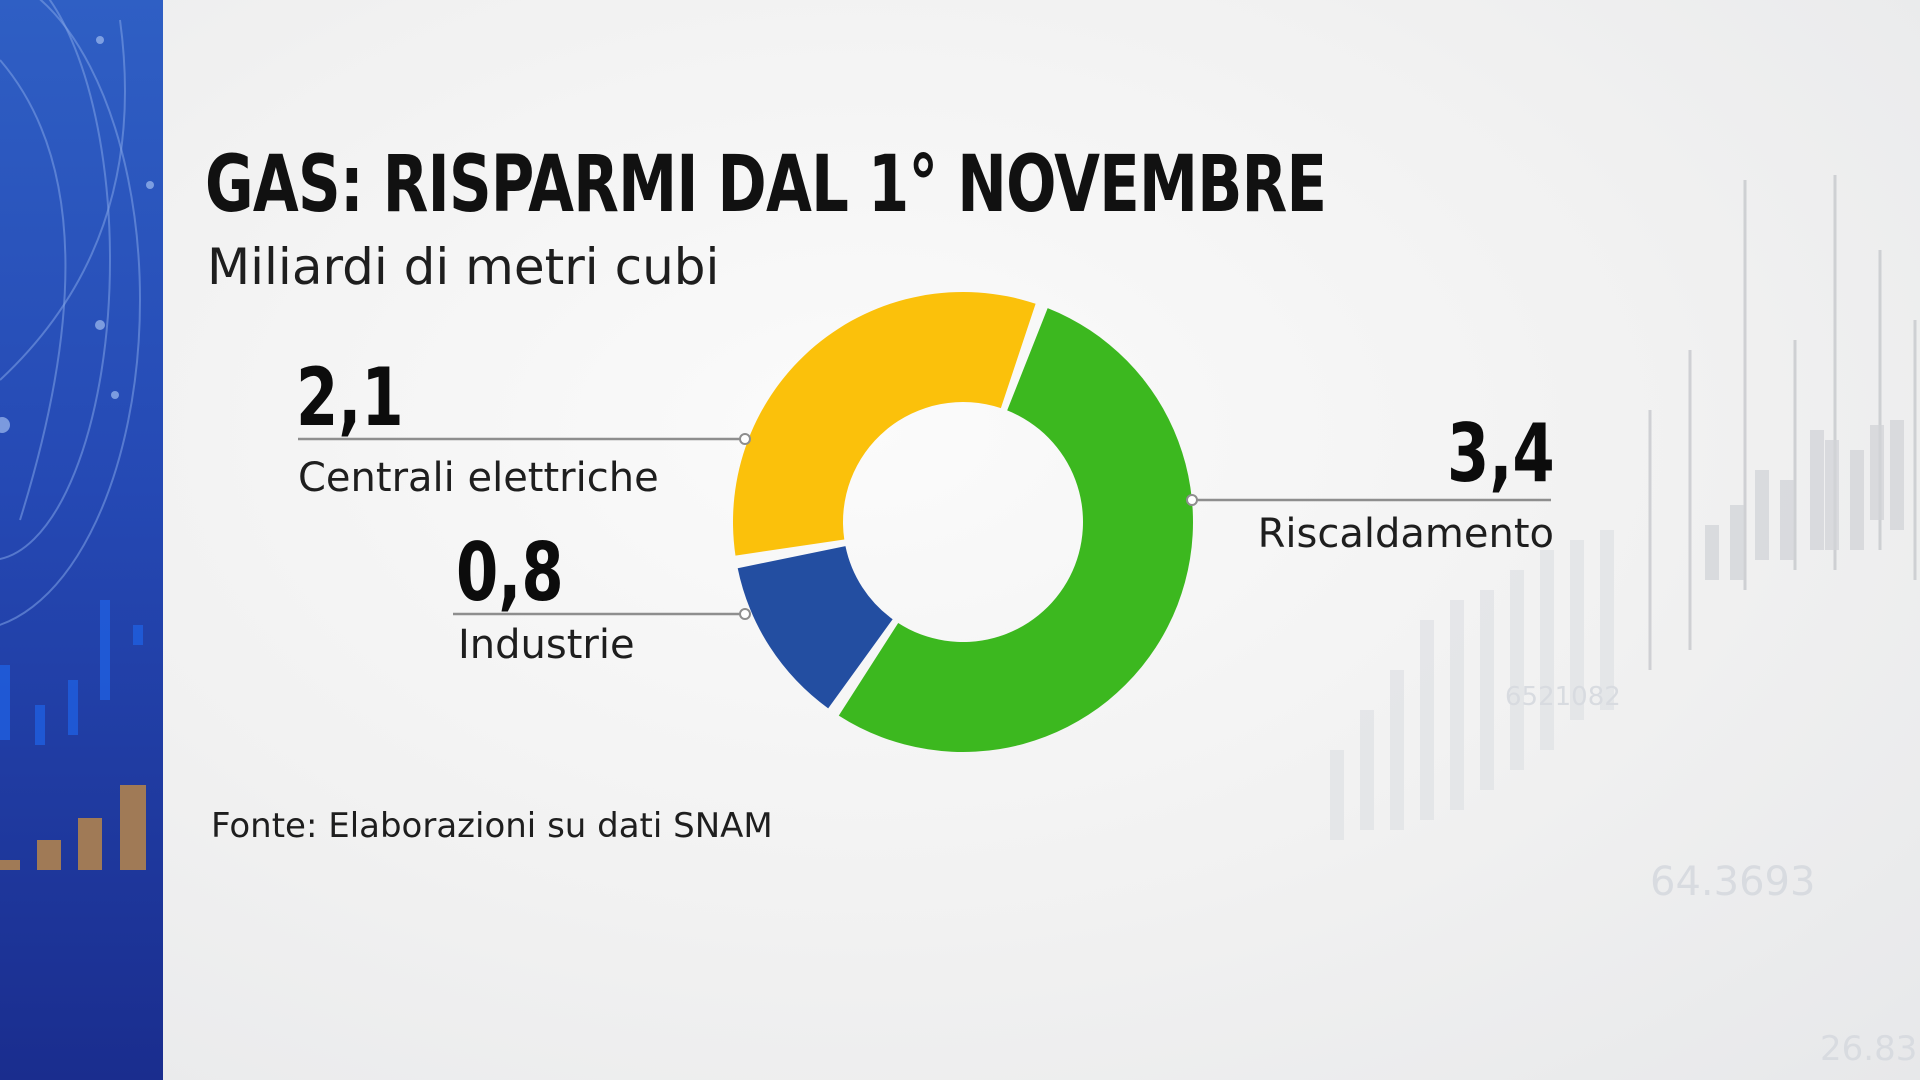  I want to click on leader-dot-centrali, so click(745, 439).